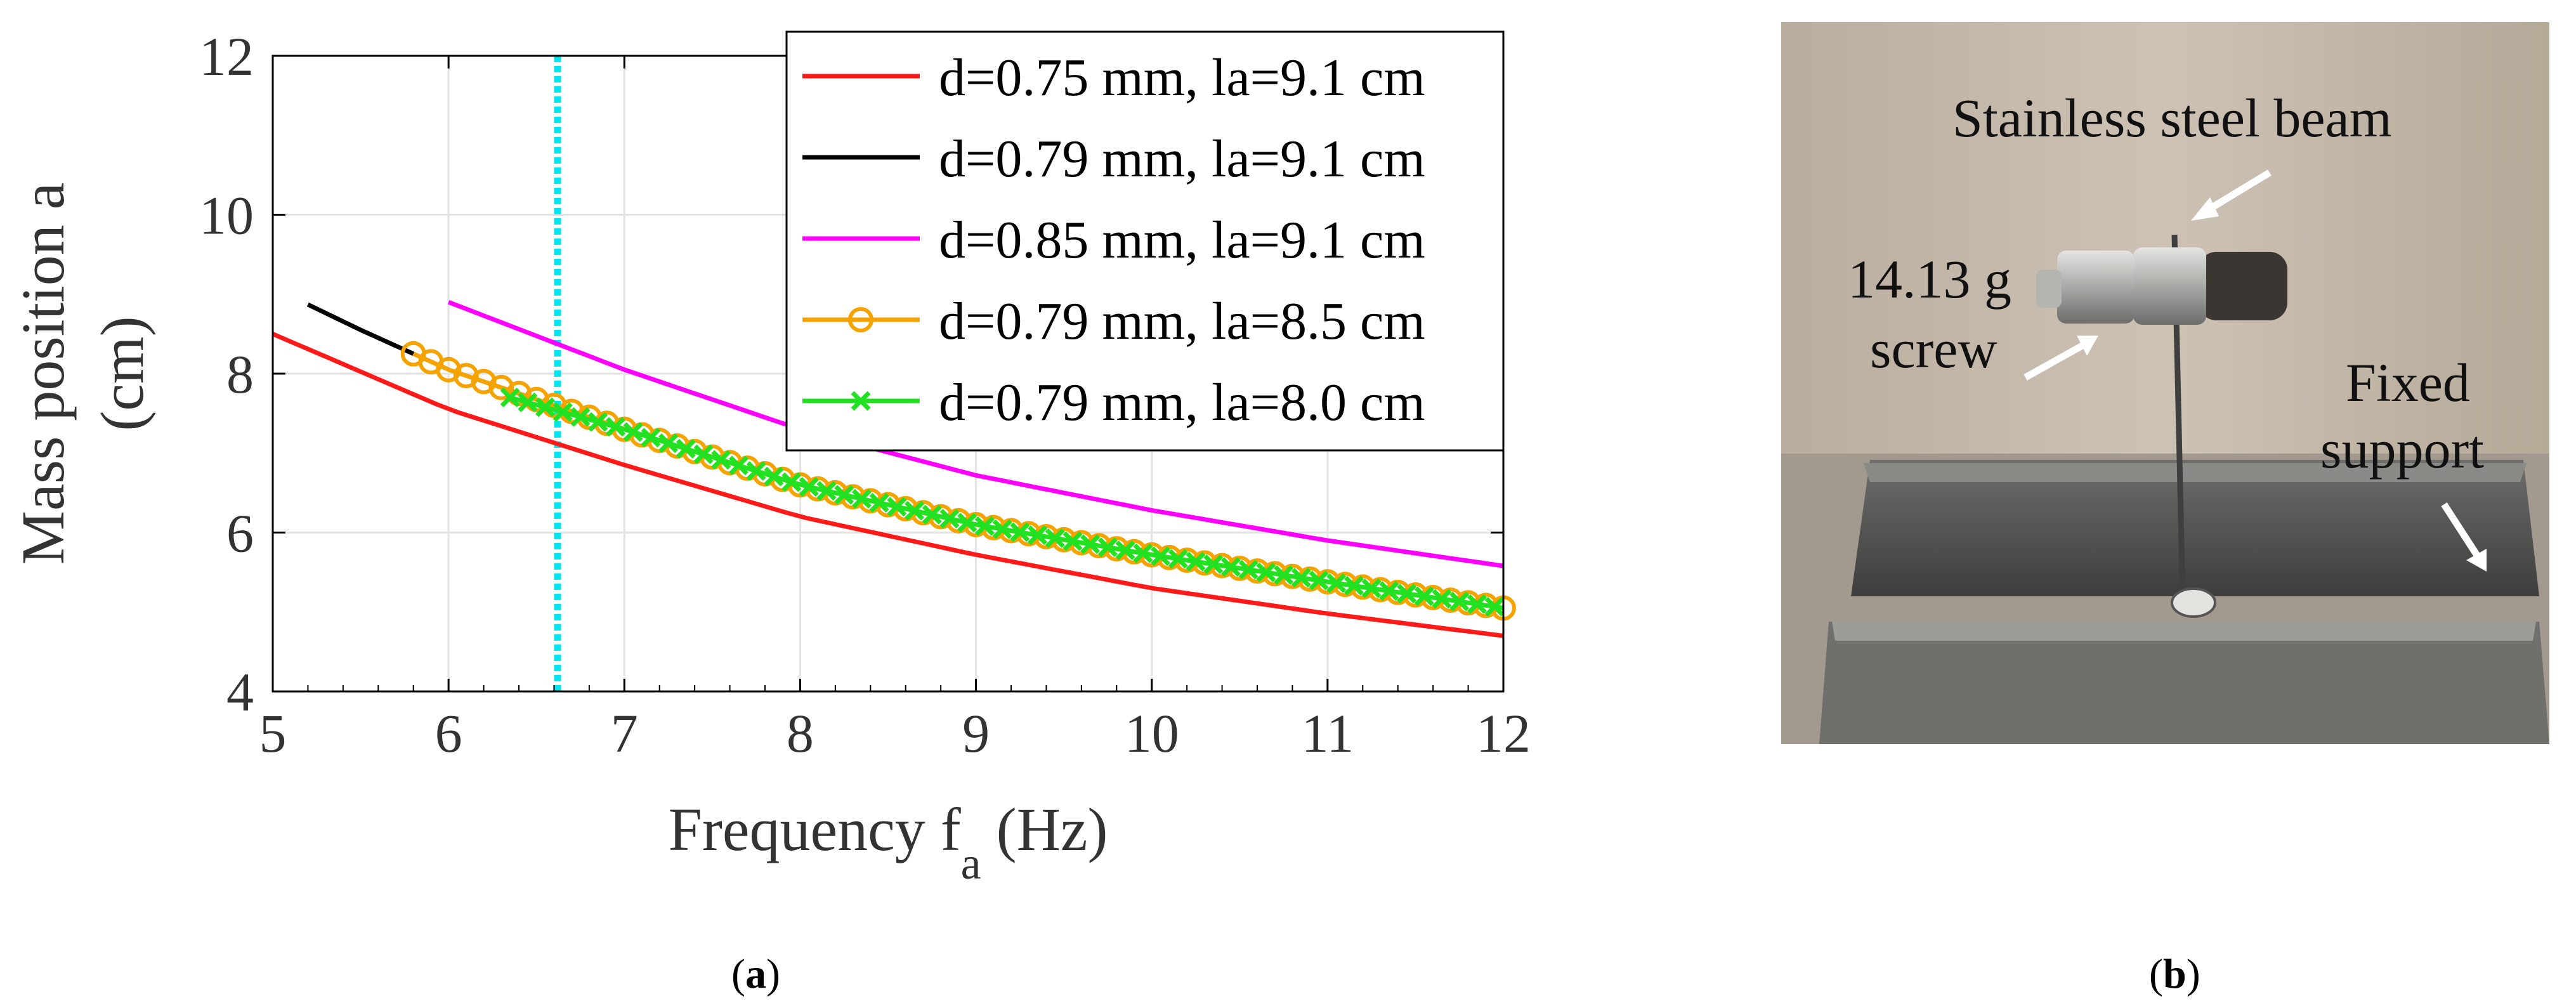 The image size is (2576, 1008). What do you see at coordinates (2049, 289) in the screenshot?
I see `screw-tip` at bounding box center [2049, 289].